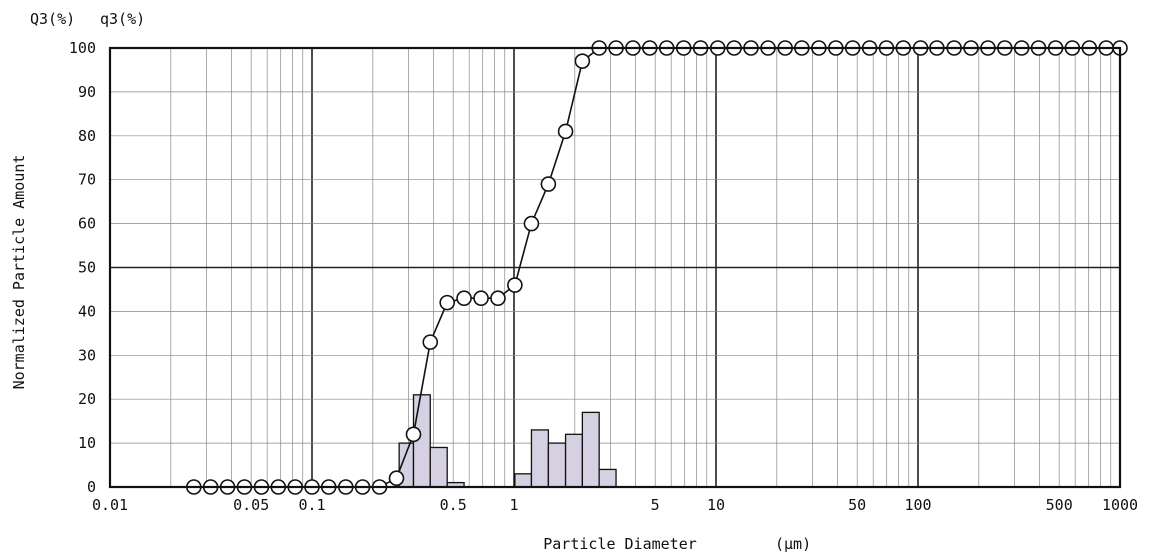 The height and width of the screenshot is (560, 1164). I want to click on y-tick-label: 50, so click(87, 268).